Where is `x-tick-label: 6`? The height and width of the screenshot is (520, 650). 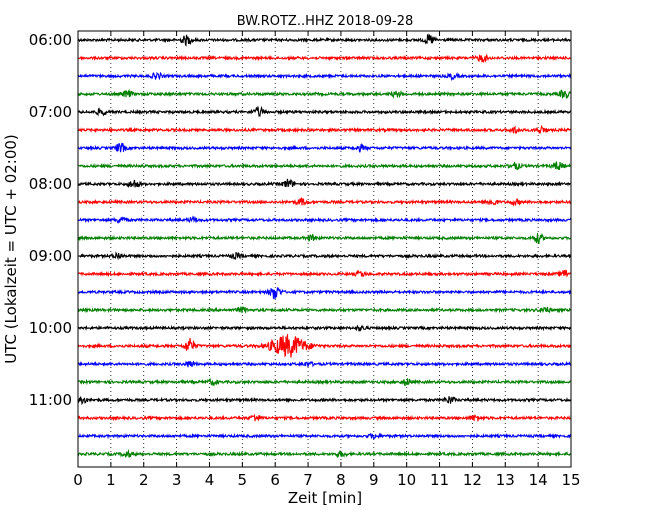
x-tick-label: 6 is located at coordinates (275, 480).